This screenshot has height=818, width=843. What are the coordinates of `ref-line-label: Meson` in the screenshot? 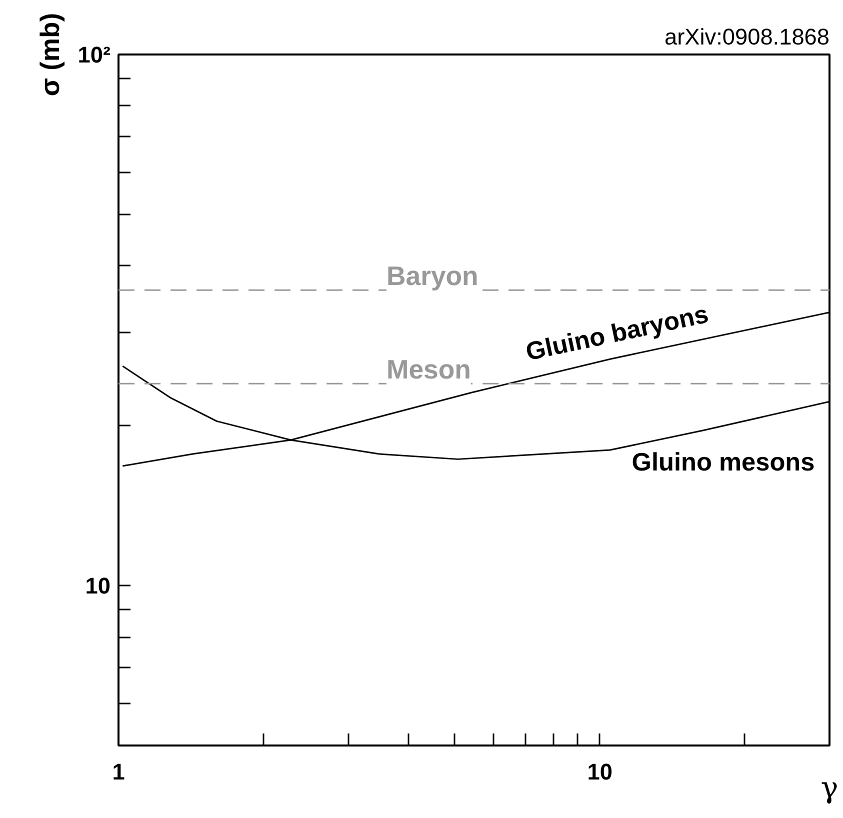 It's located at (428, 369).